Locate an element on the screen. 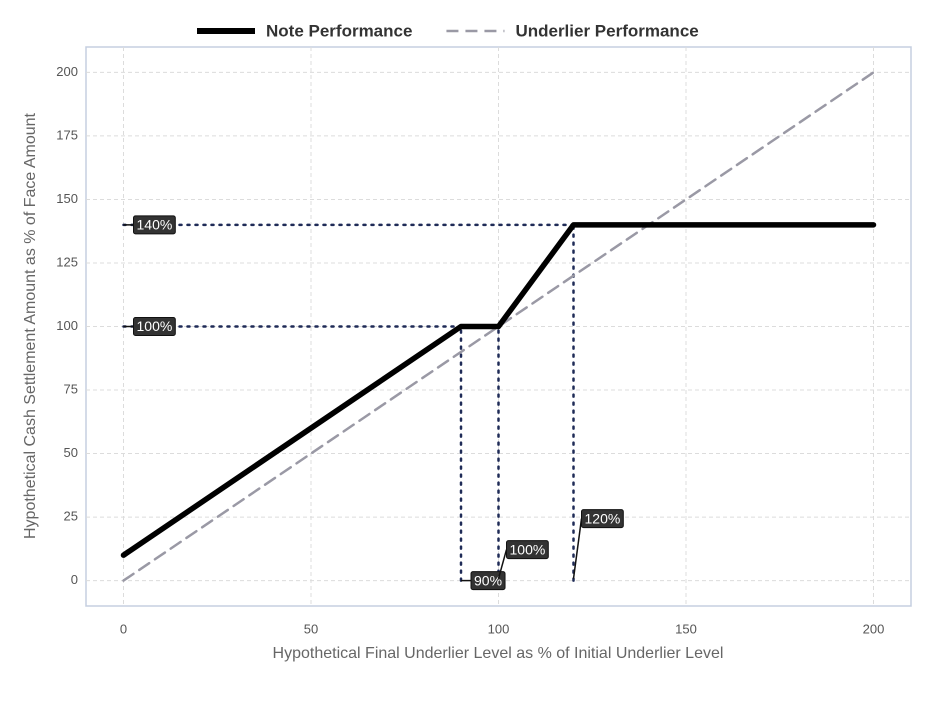  annotation-text: 90% is located at coordinates (488, 580).